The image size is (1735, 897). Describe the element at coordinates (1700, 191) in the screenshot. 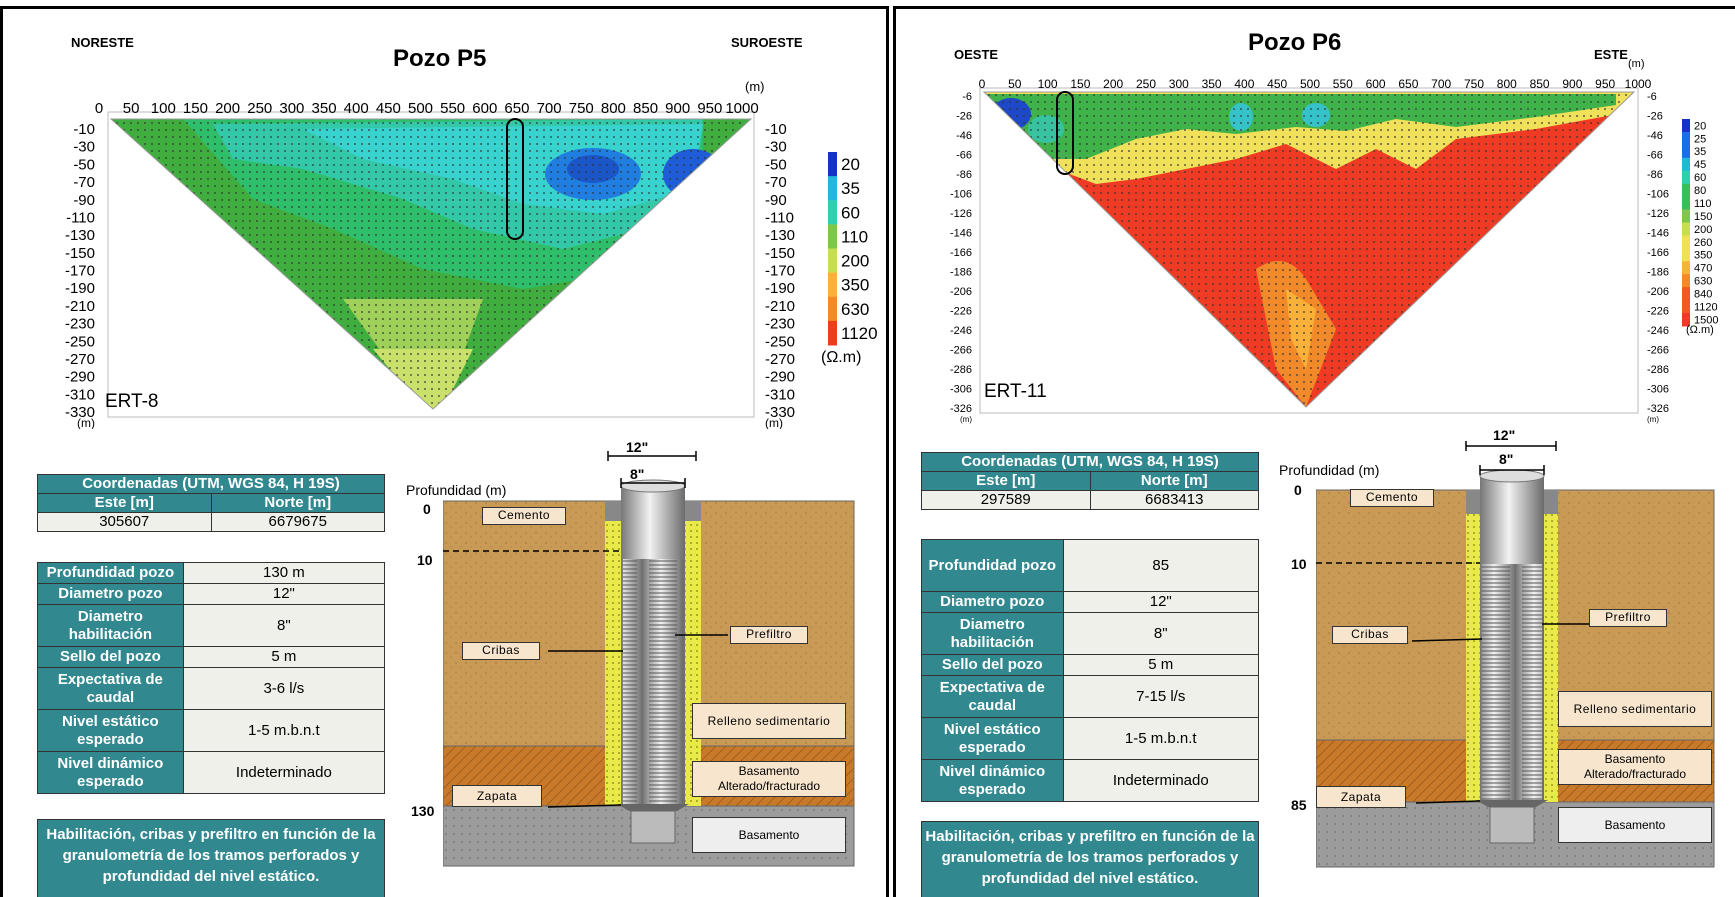

I see `legend-label: 80` at that location.